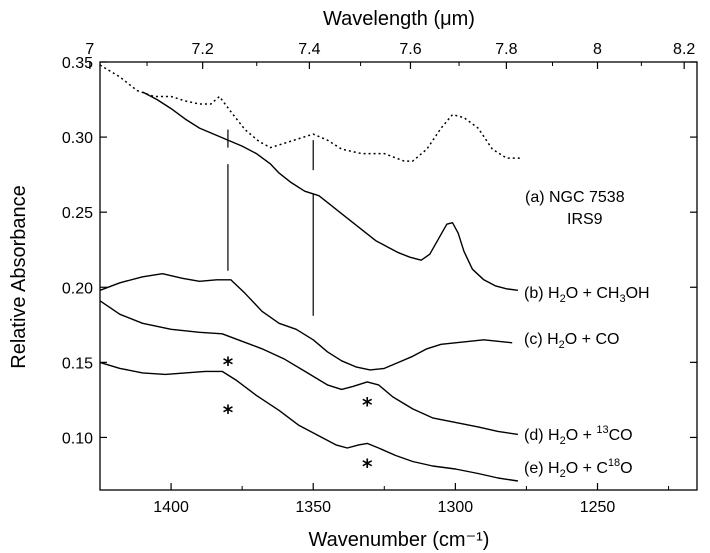  Describe the element at coordinates (571, 341) in the screenshot. I see `series-label-c: (c) H2O + CO` at that location.